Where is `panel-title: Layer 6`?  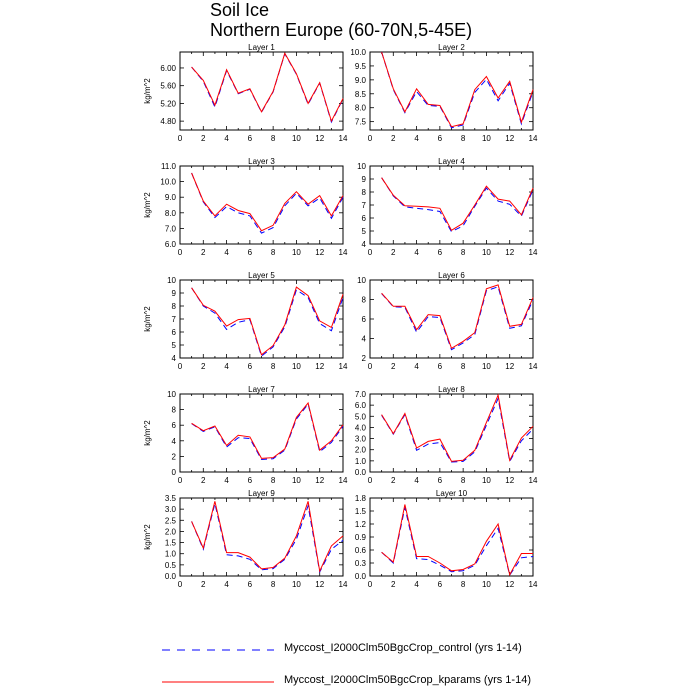
panel-title: Layer 6 is located at coordinates (451, 275).